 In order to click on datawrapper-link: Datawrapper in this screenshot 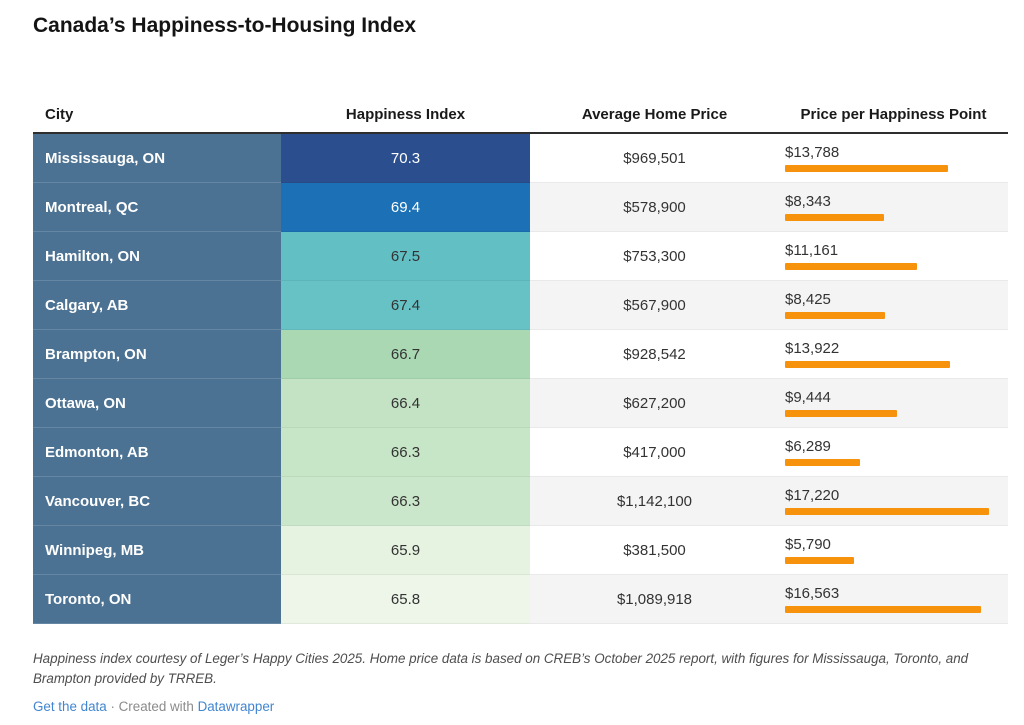, I will do `click(236, 706)`.